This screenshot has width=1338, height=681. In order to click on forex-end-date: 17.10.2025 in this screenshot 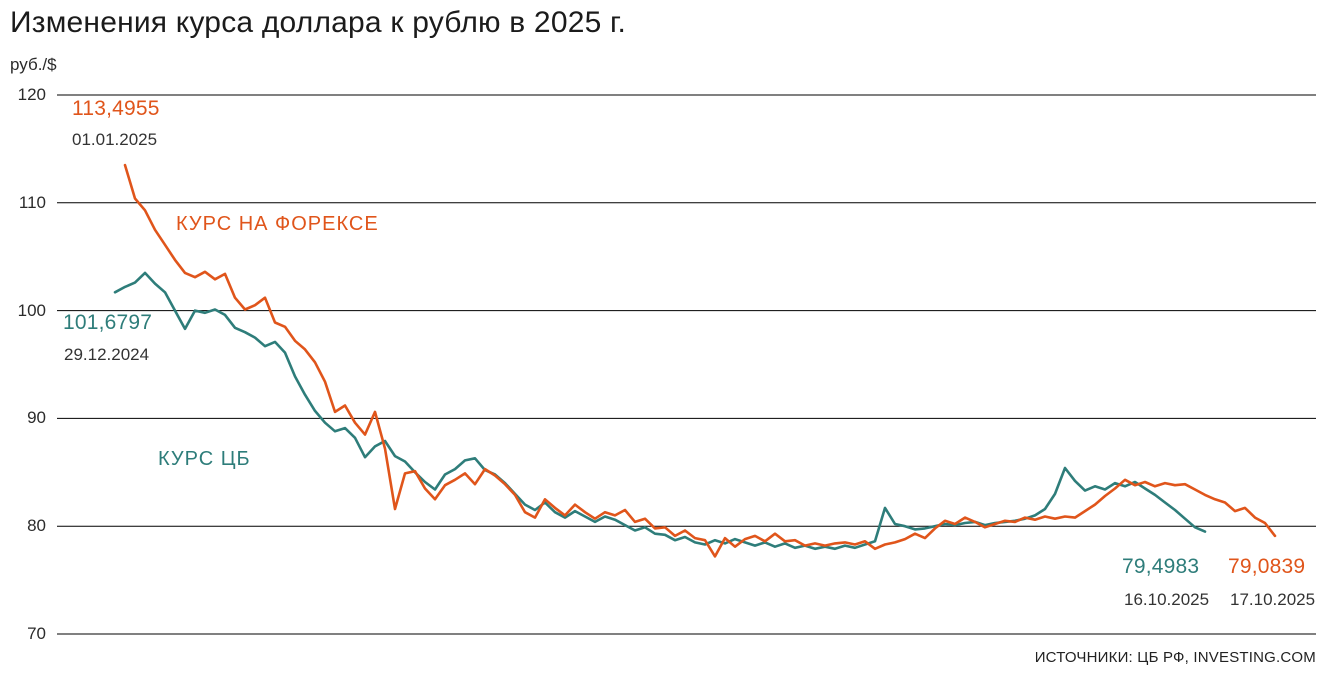, I will do `click(1273, 599)`.